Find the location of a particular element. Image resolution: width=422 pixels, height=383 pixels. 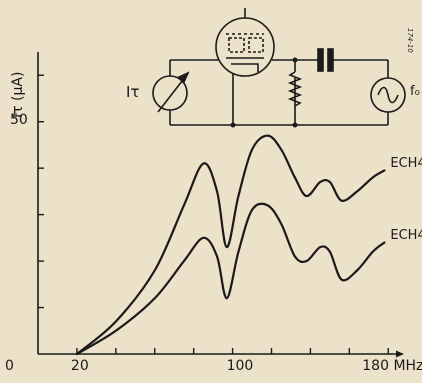

capacitor-icon is located at coordinates (325, 60).